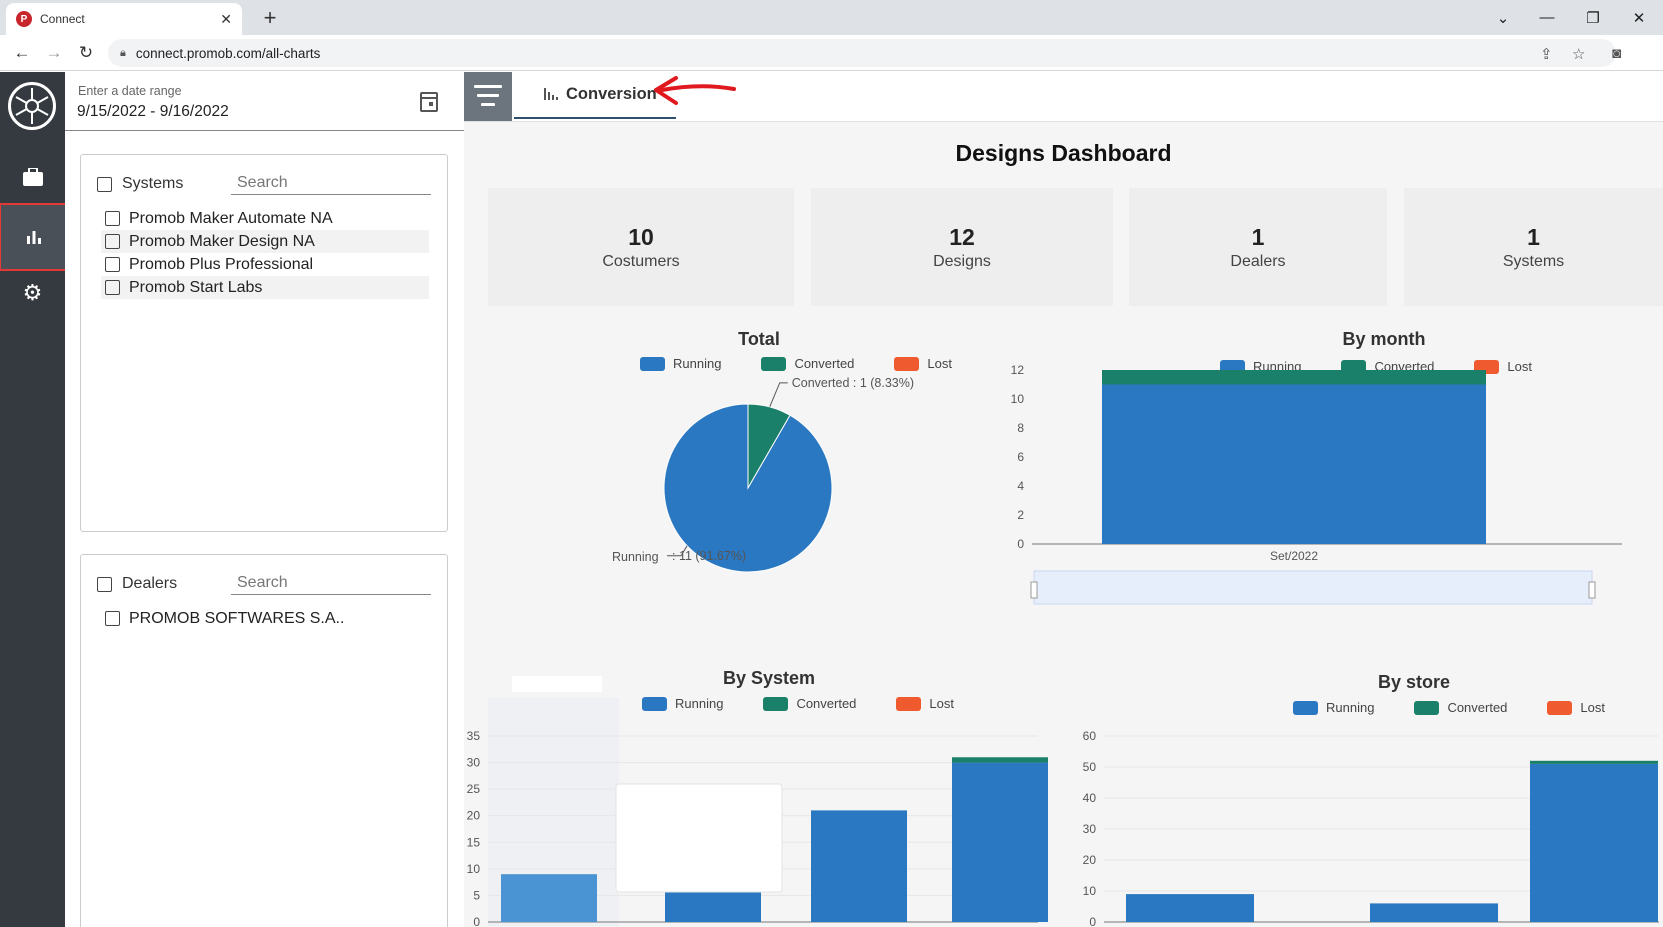 This screenshot has width=1663, height=927. Describe the element at coordinates (265, 287) in the screenshot. I see `system-item: Promob Start Labs` at that location.